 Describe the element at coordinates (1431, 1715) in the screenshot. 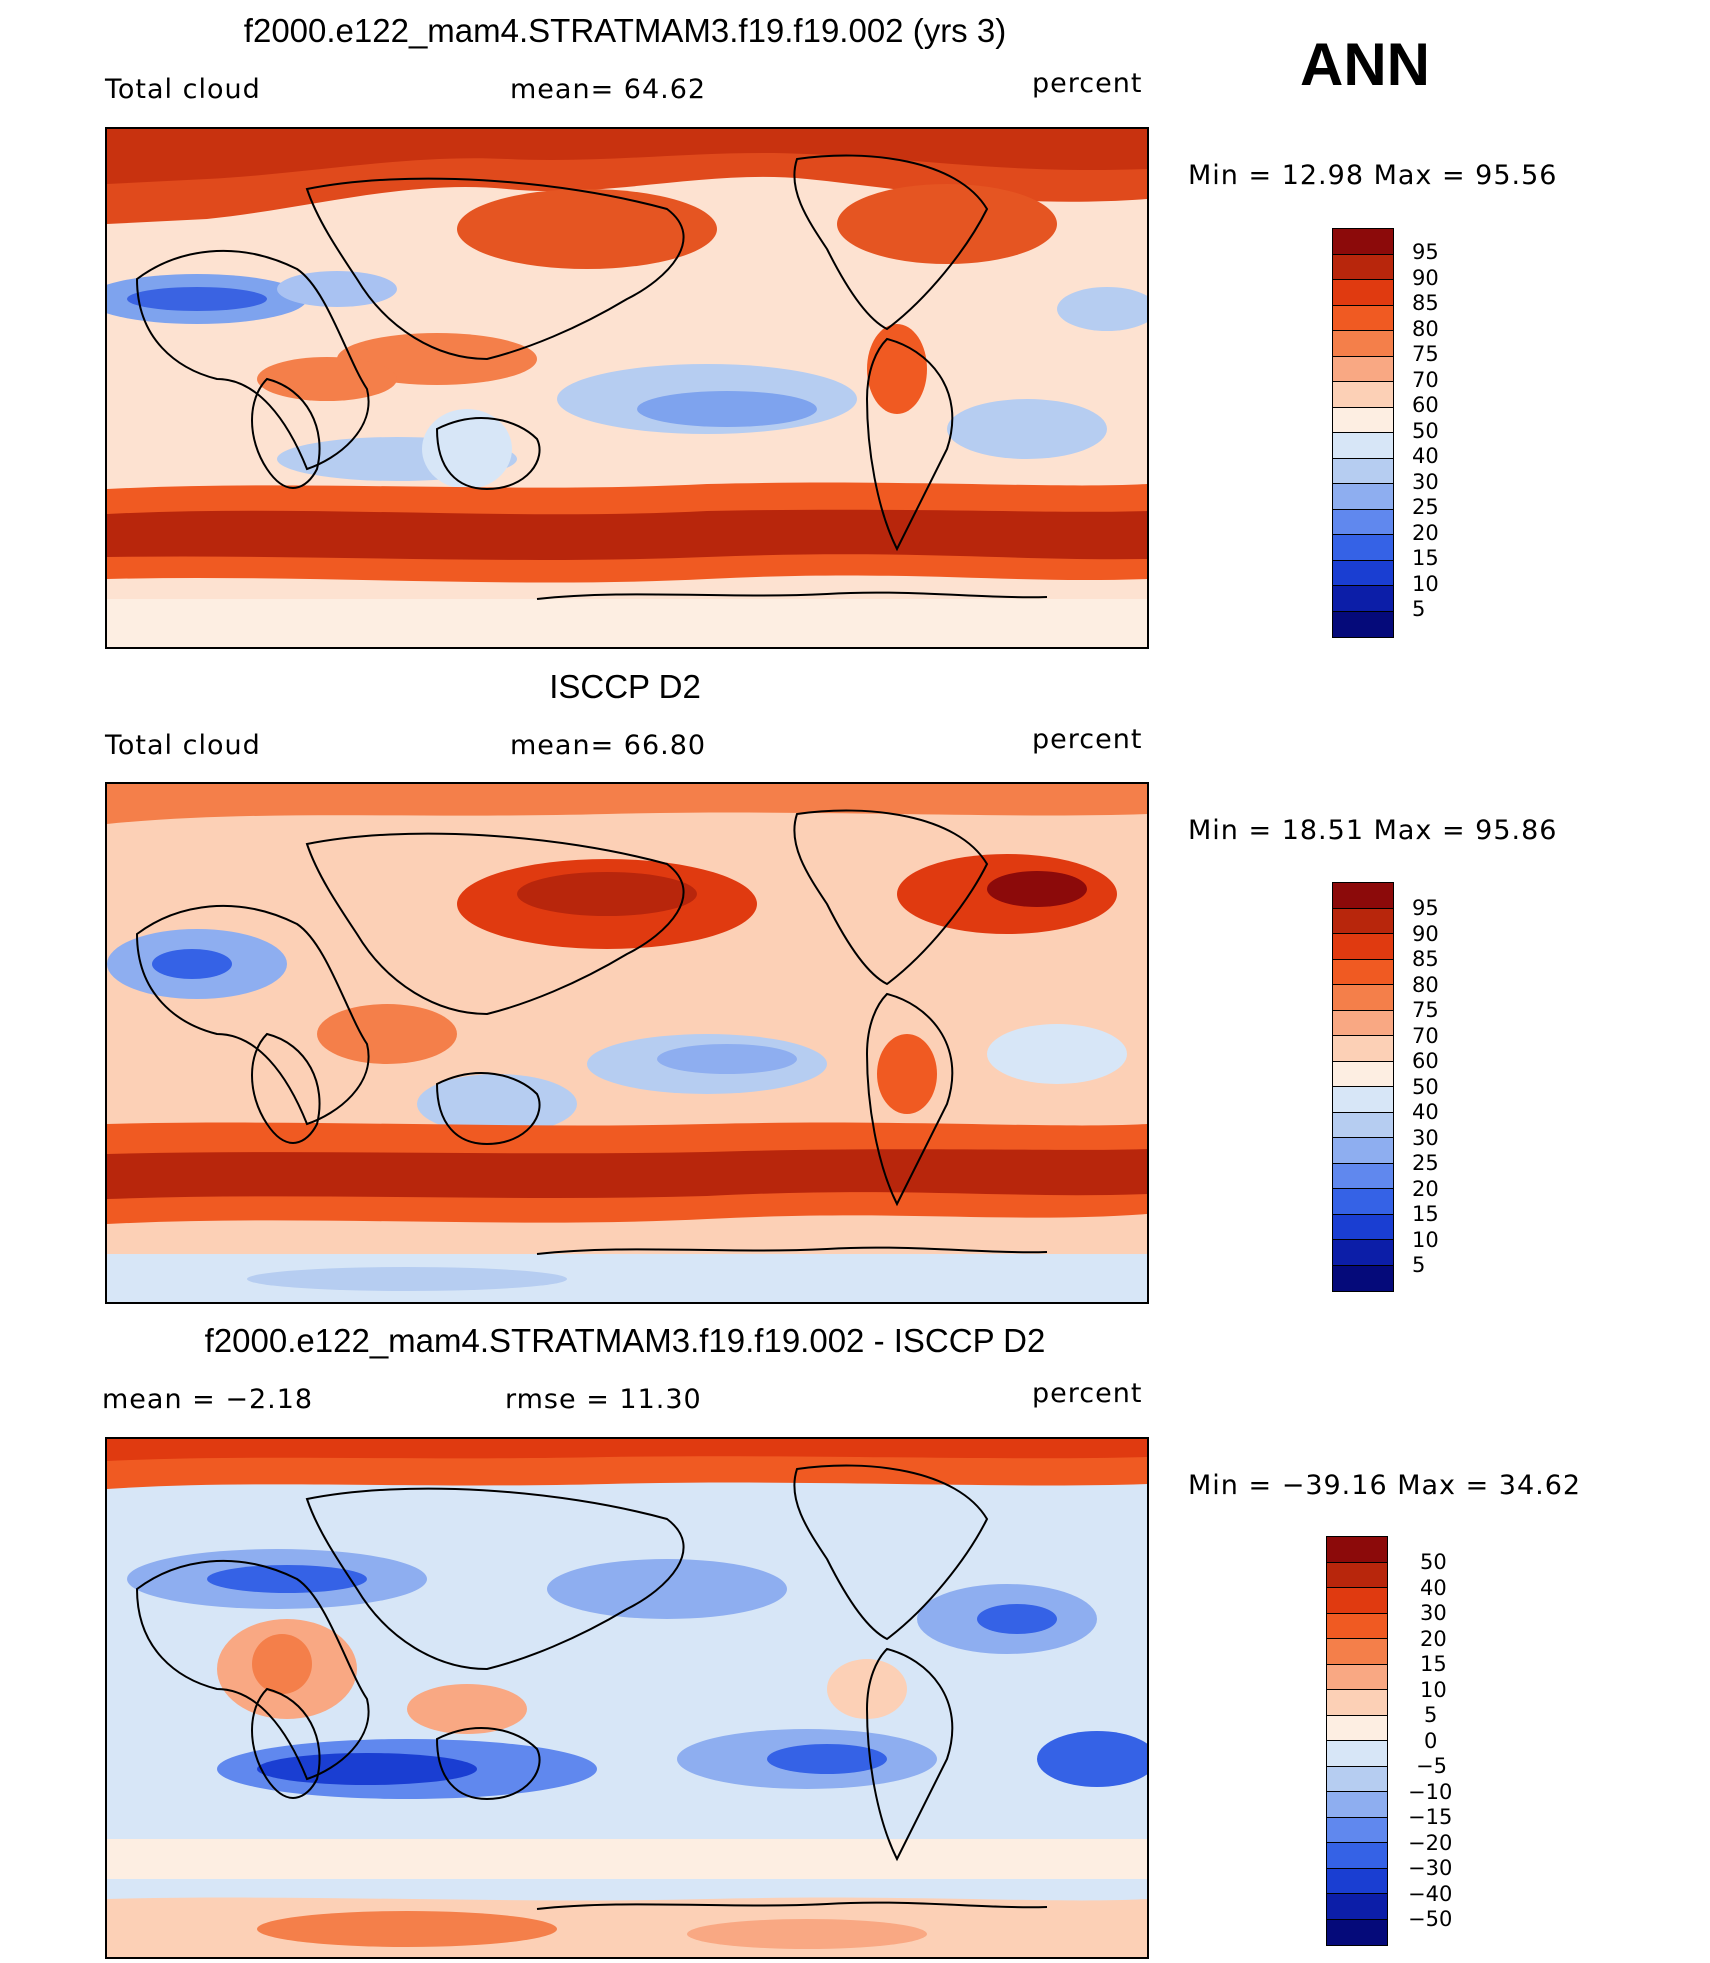

I see `colorbar-tick-label: 5` at that location.